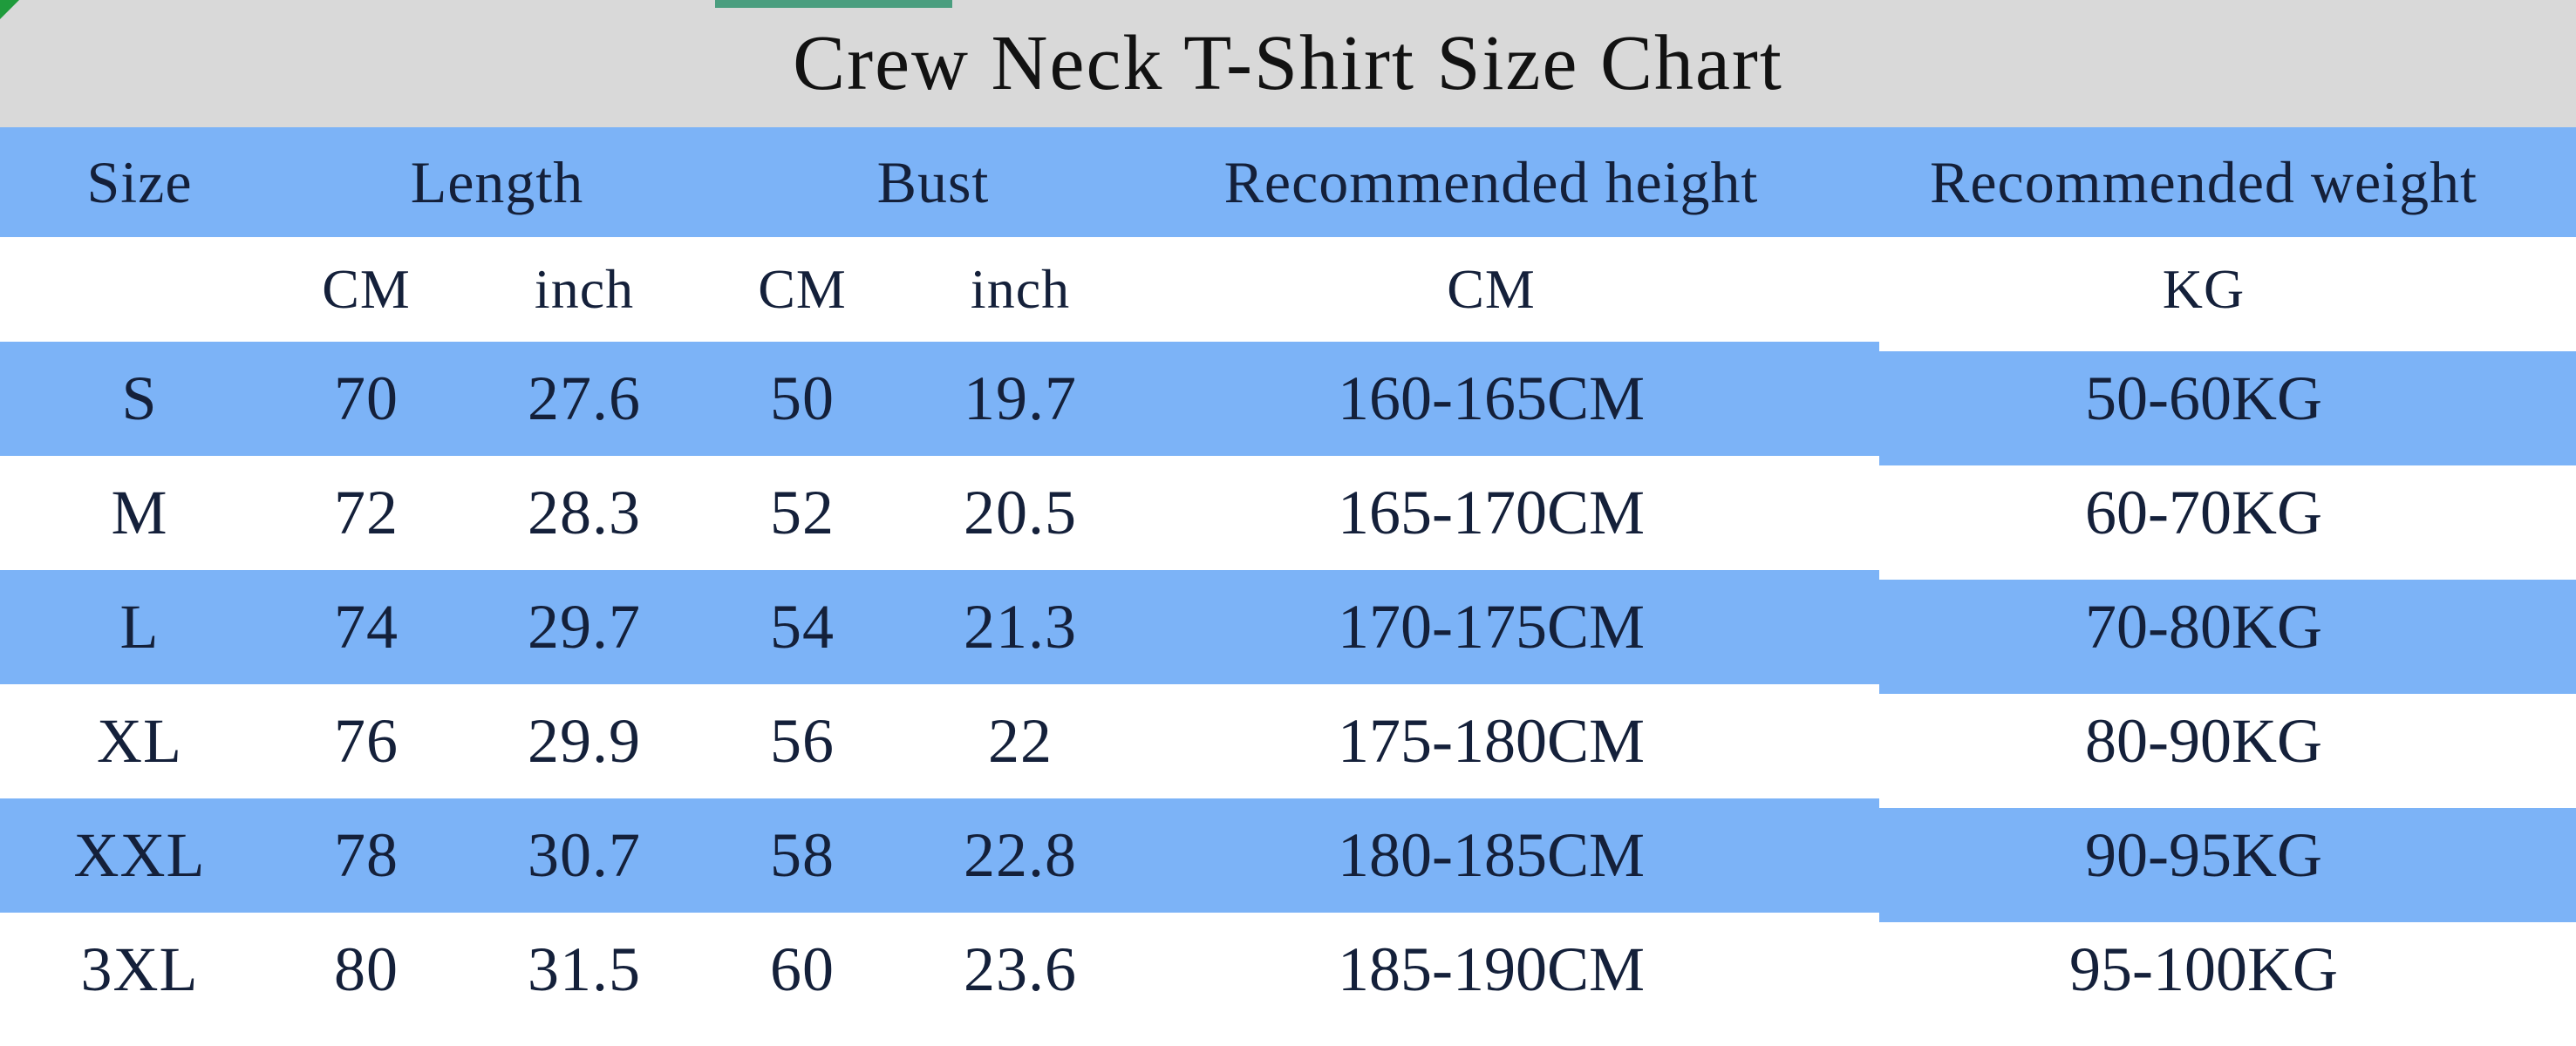  Describe the element at coordinates (2203, 855) in the screenshot. I see `cell-weight: 90-95KG` at that location.